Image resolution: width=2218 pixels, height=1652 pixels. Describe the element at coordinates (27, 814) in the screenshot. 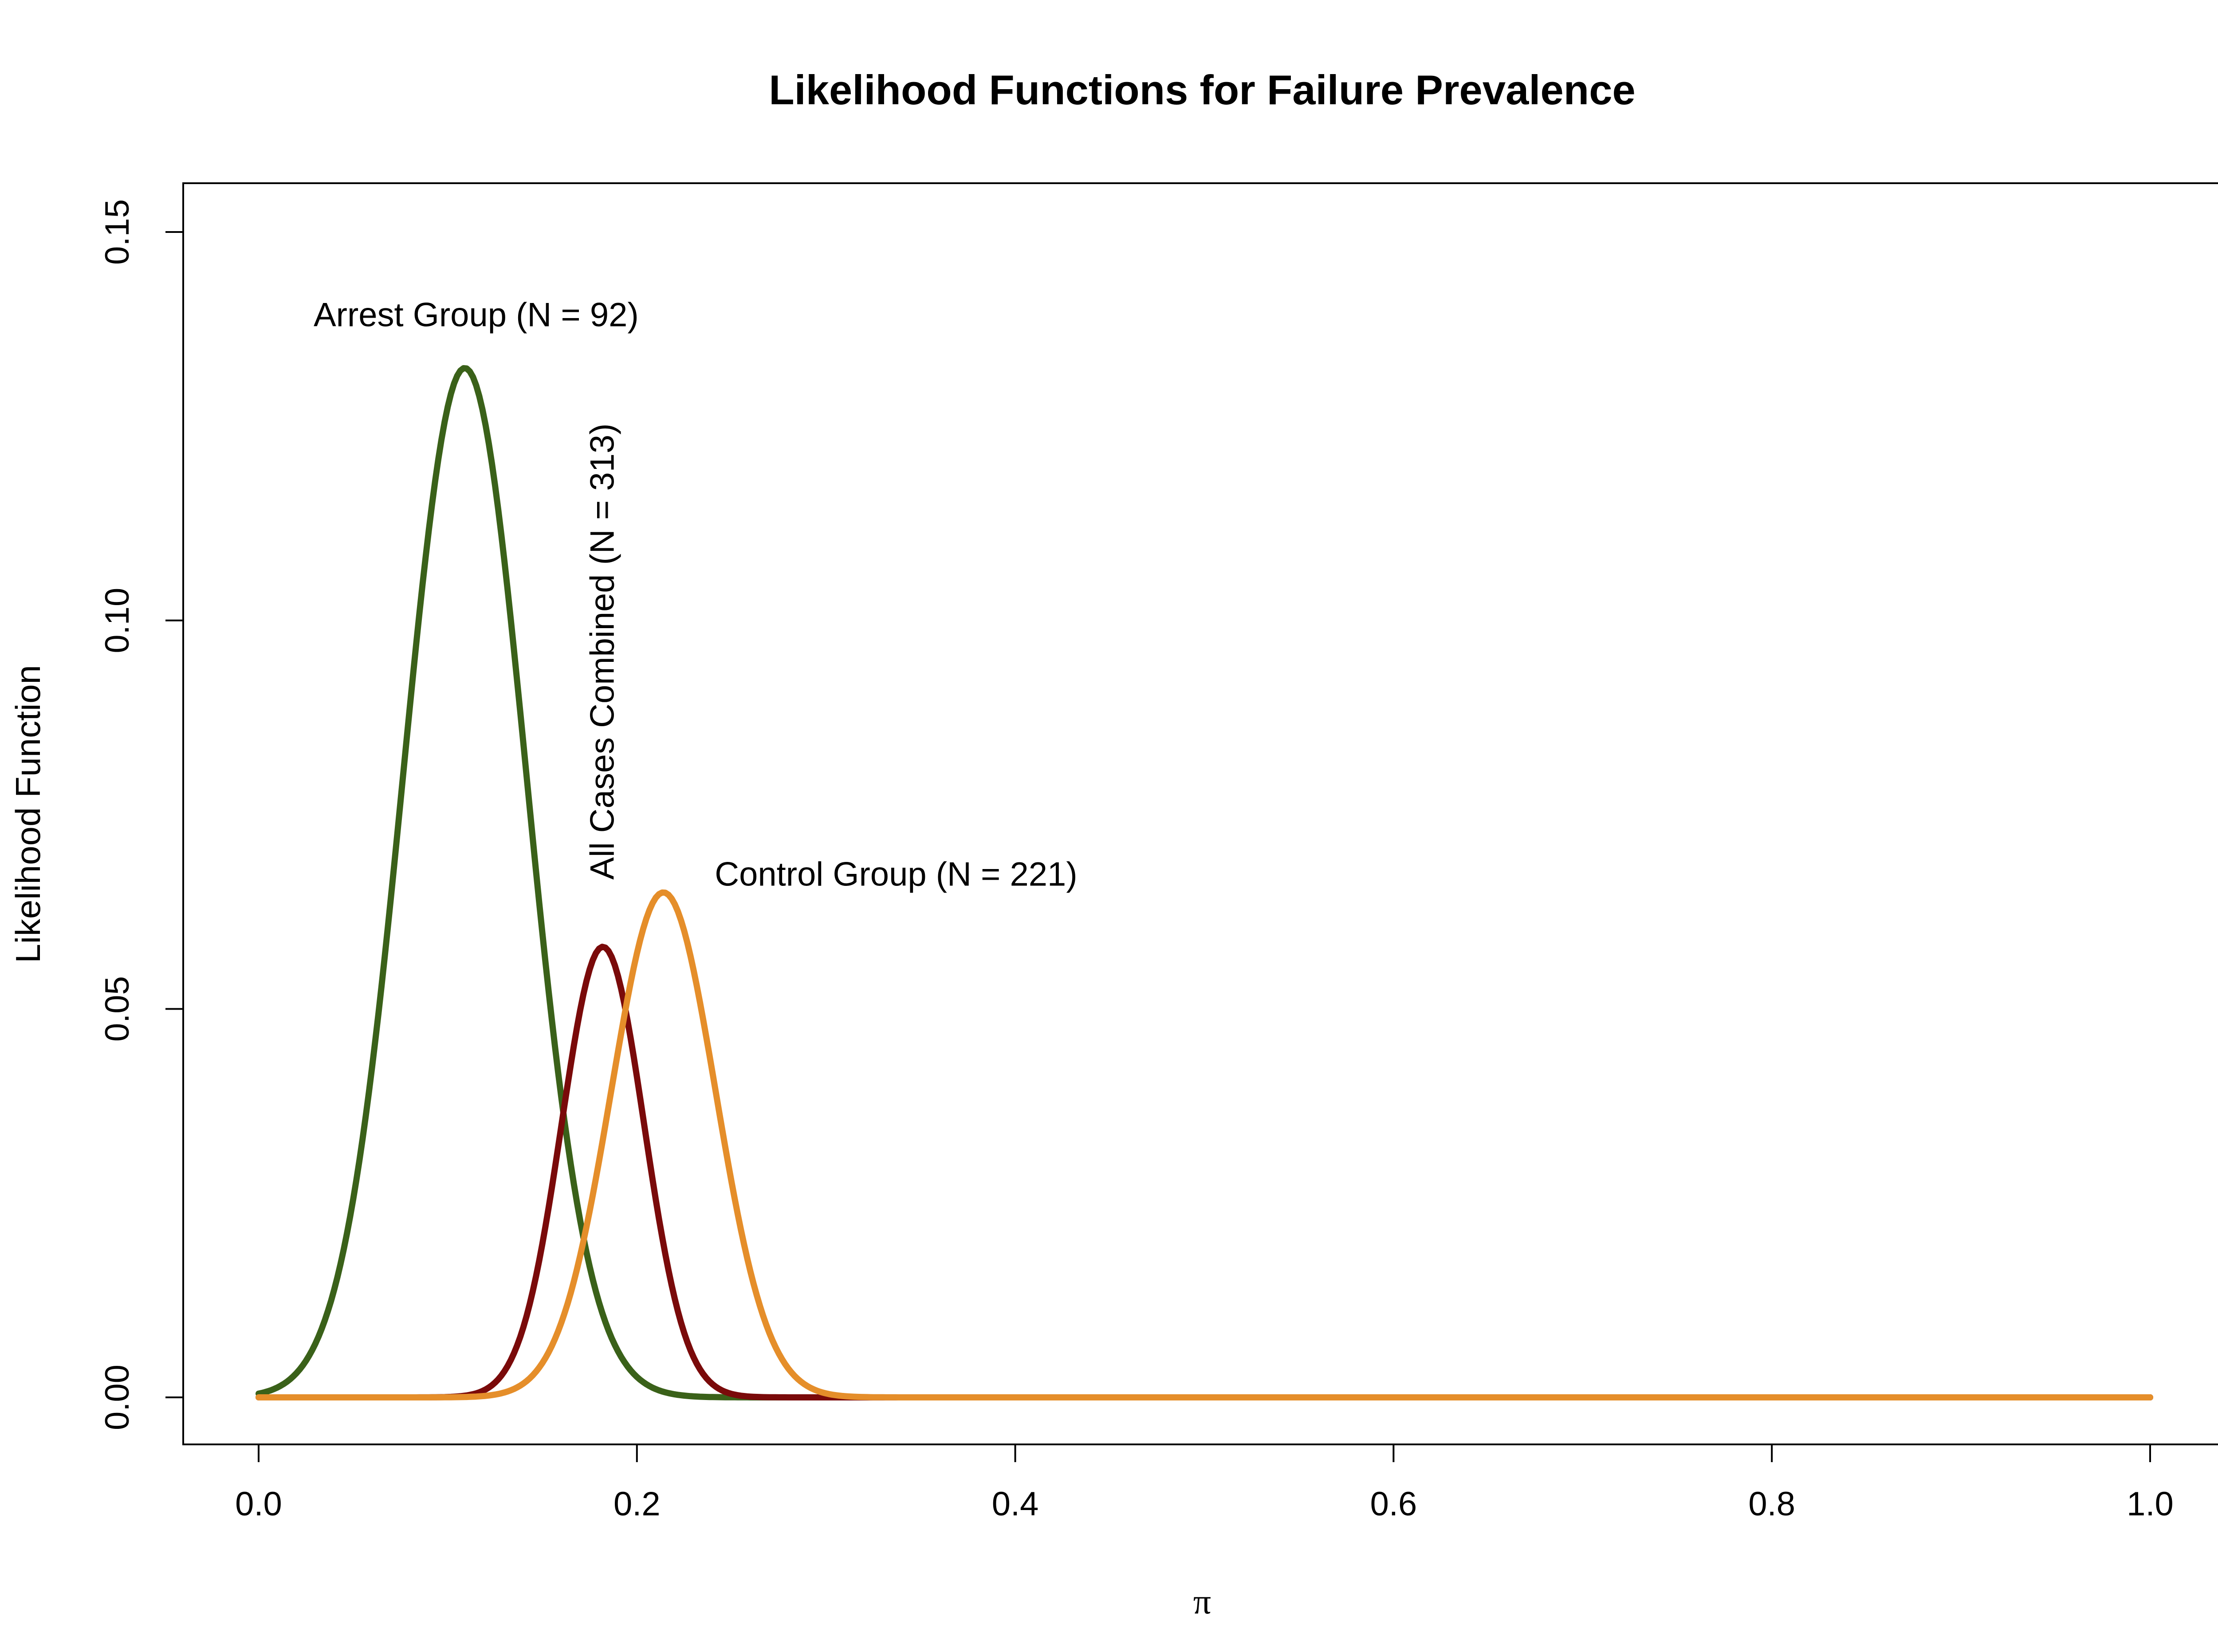

I see `y-axis-label: Likelihood Function` at that location.